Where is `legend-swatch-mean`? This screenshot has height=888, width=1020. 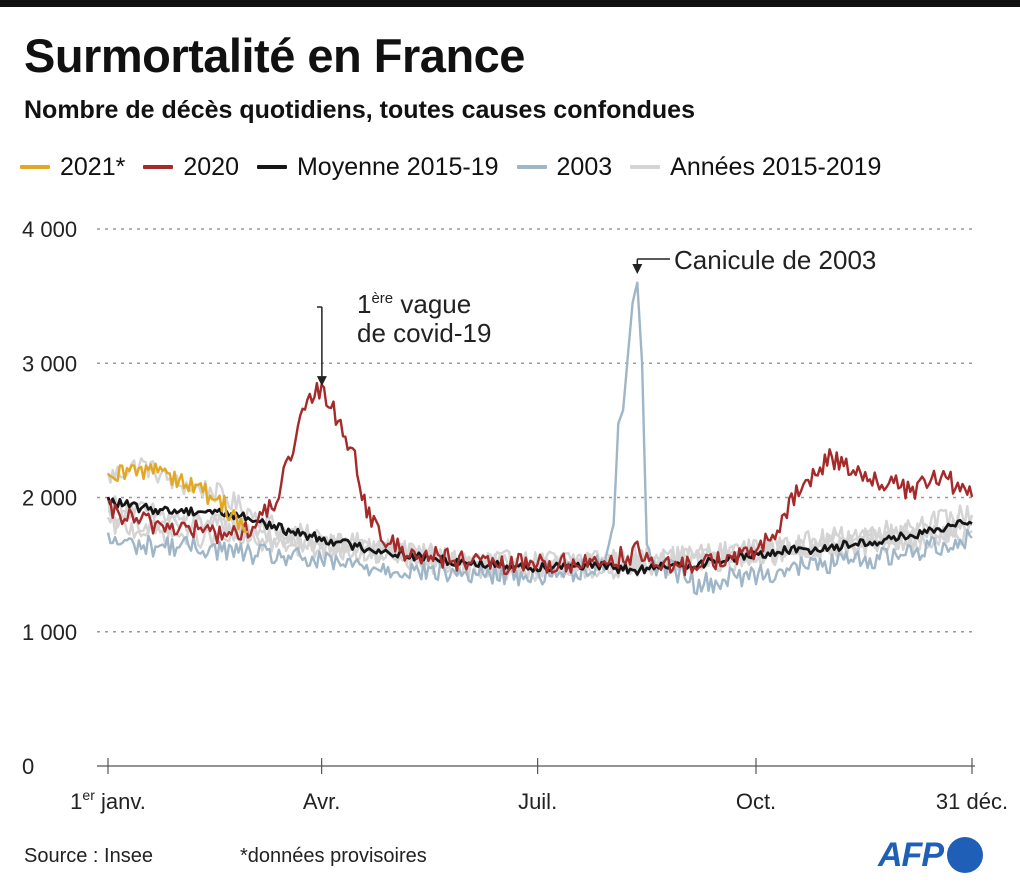
legend-swatch-mean is located at coordinates (271, 167).